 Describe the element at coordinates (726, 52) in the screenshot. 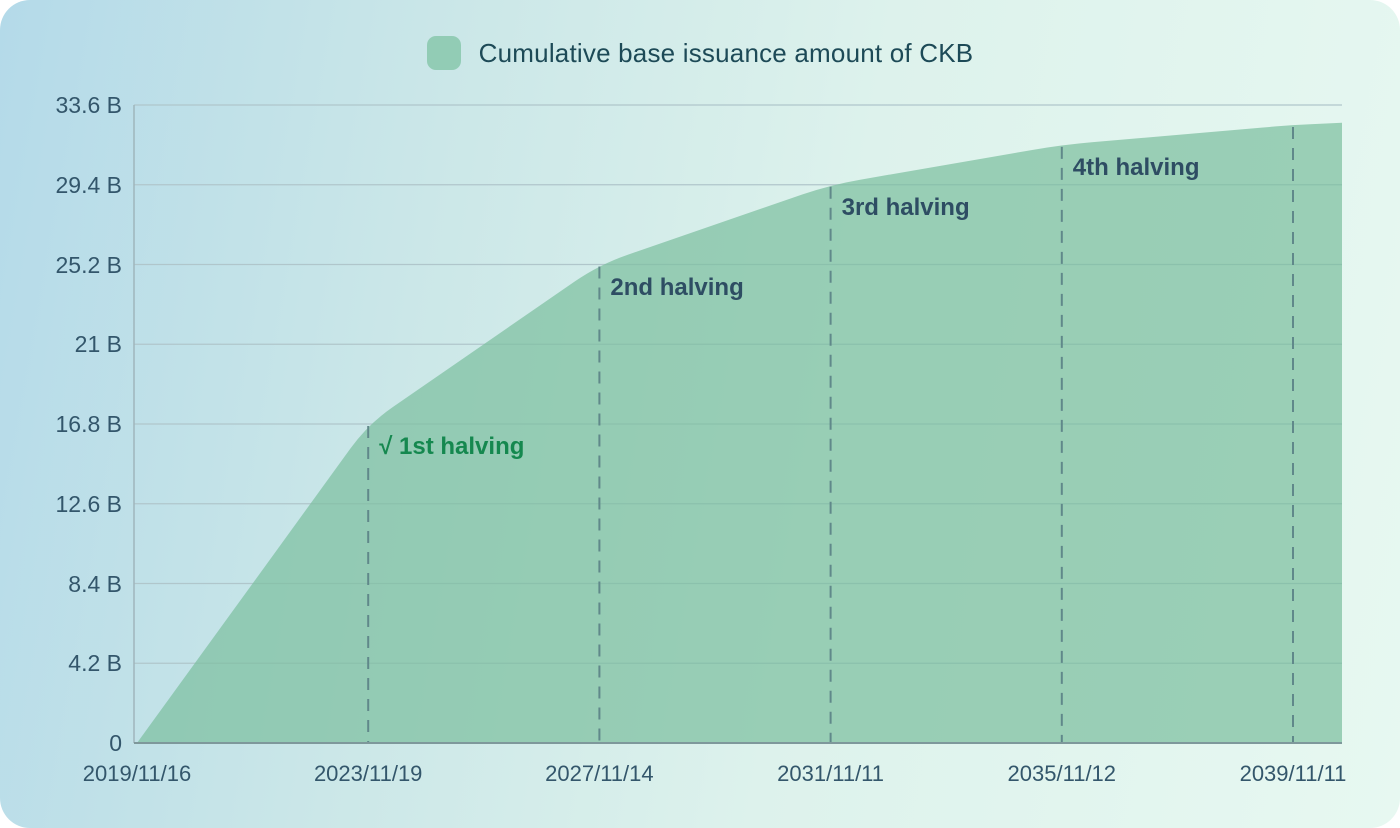

I see `legend-label: Cumulative base issuance amount of CKB` at that location.